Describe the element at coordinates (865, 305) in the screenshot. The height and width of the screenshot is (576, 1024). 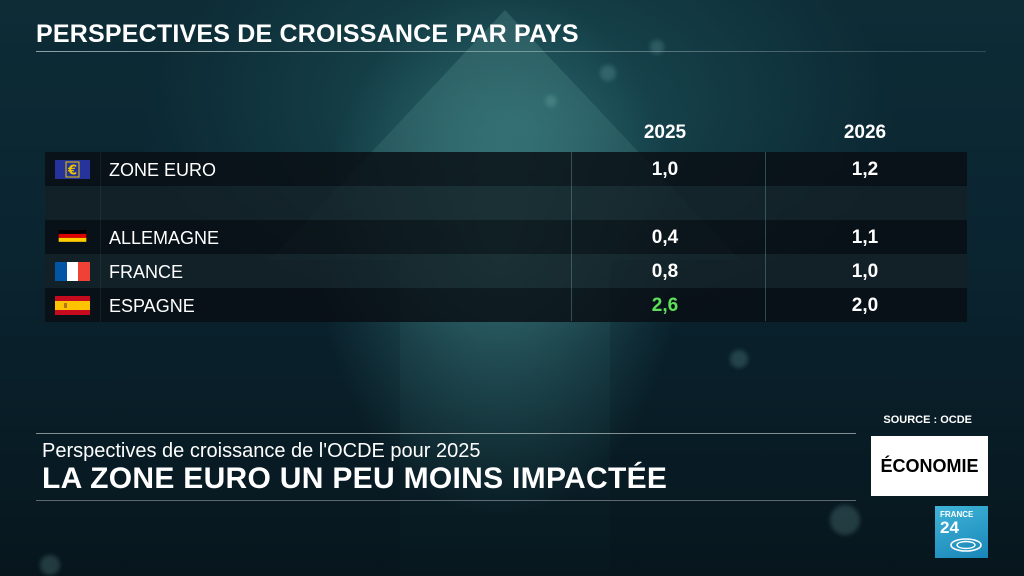
I see `value-2026: 2,0` at that location.